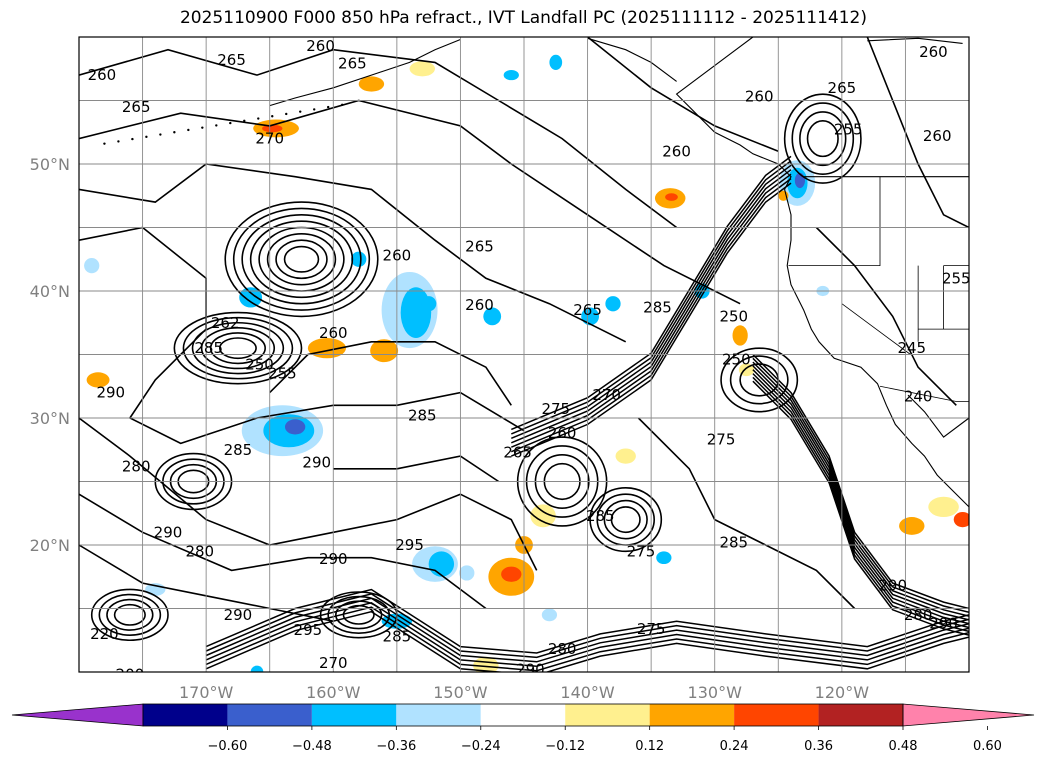  I want to click on contour-label: 262, so click(225, 323).